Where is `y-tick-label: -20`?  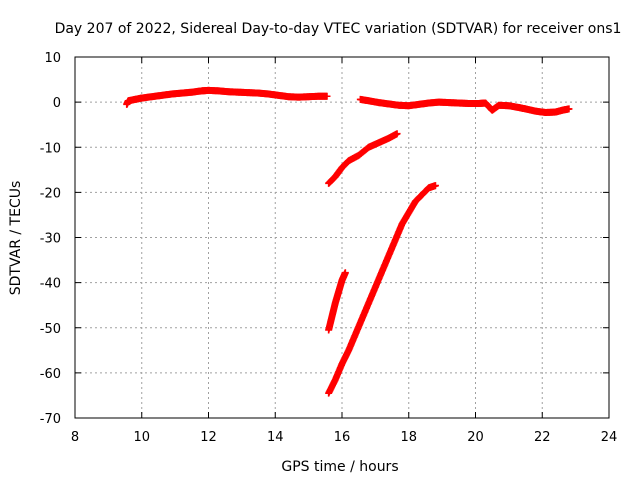 y-tick-label: -20 is located at coordinates (50, 193).